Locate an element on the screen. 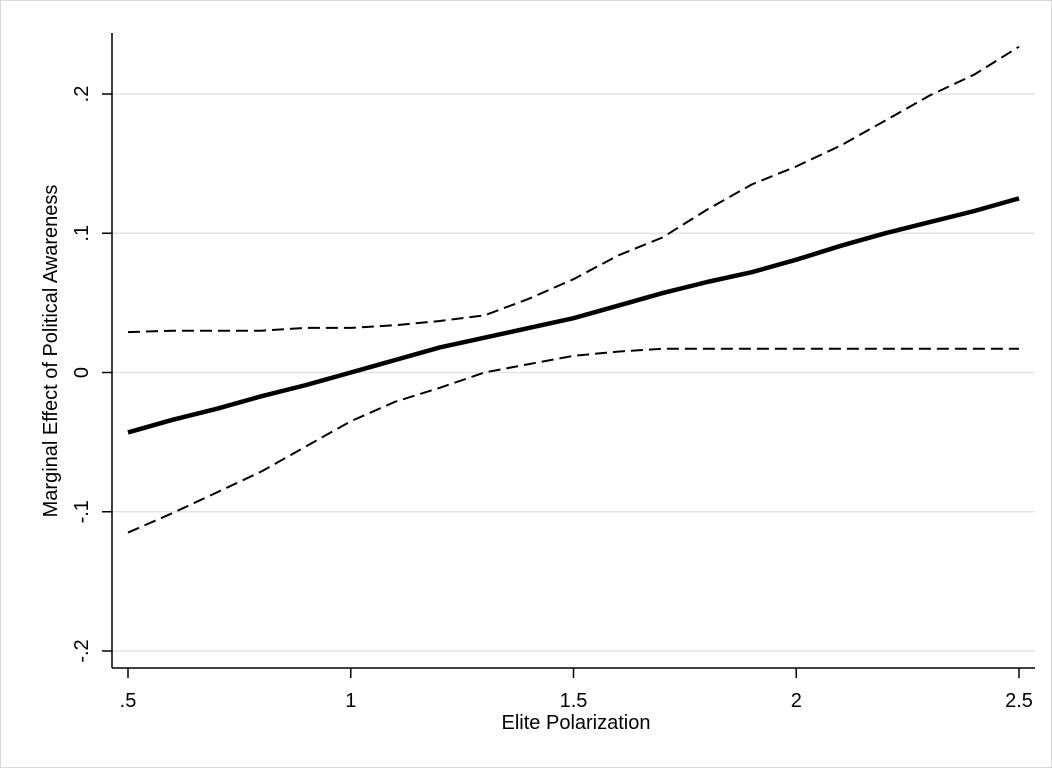 Image resolution: width=1052 pixels, height=772 pixels. x-axis-label: Elite Polarization is located at coordinates (576, 723).